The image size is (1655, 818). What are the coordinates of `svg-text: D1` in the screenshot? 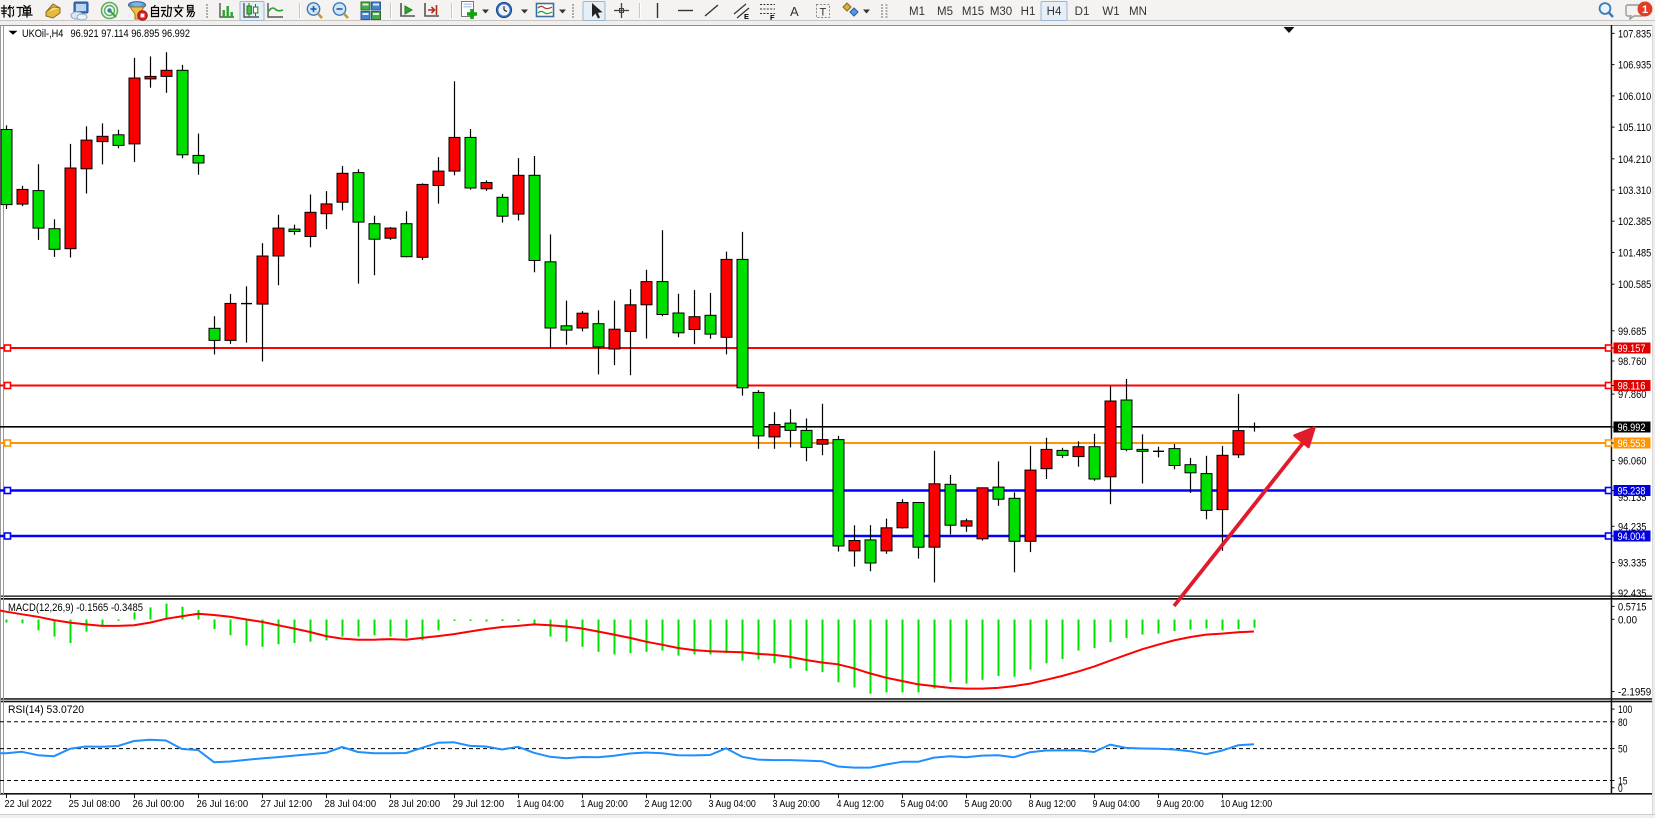 It's located at (1082, 12).